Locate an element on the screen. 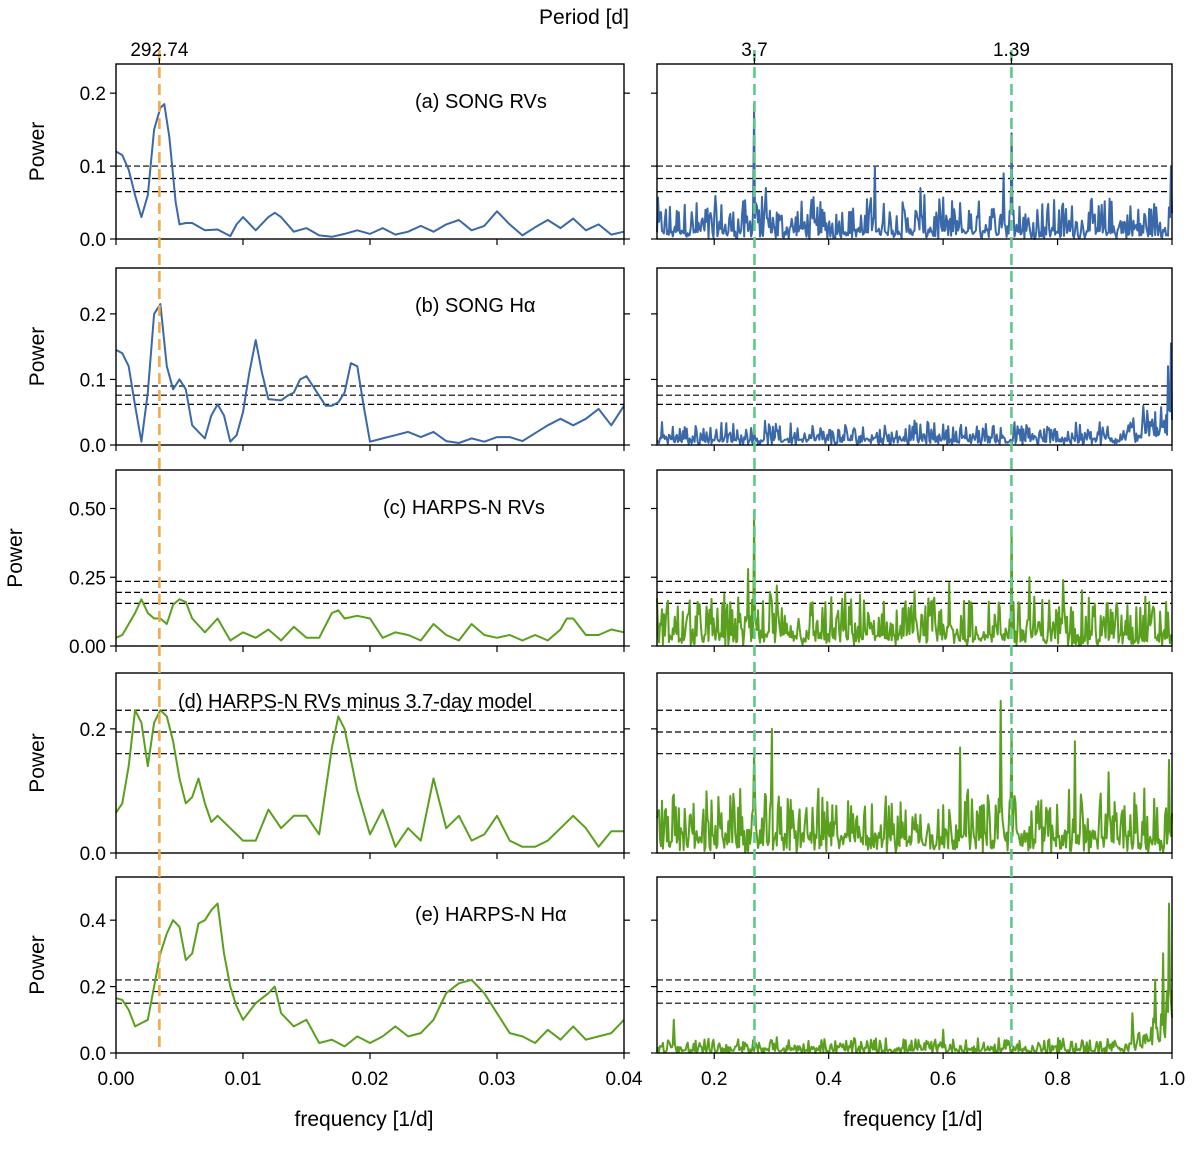  frame-right-d is located at coordinates (914, 763).